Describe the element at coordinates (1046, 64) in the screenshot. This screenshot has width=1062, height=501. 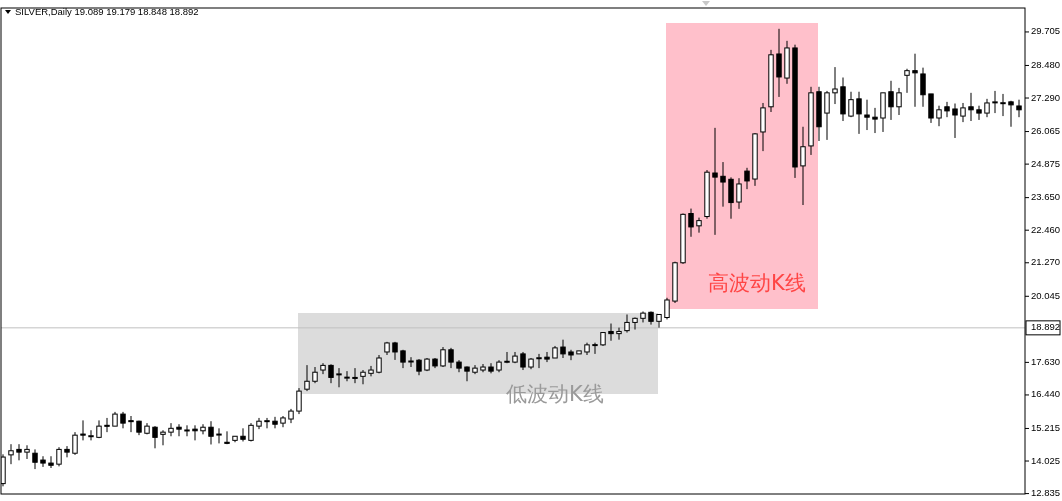
I see `y-tick-label: 28.480` at that location.